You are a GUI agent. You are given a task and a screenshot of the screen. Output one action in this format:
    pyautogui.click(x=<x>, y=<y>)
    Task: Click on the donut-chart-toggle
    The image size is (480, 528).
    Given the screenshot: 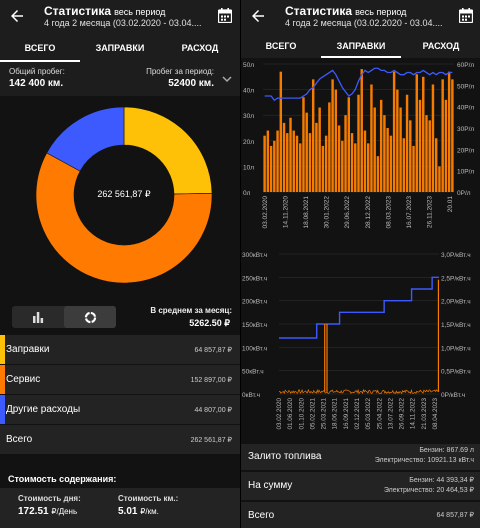 What is the action you would take?
    pyautogui.click(x=90, y=317)
    